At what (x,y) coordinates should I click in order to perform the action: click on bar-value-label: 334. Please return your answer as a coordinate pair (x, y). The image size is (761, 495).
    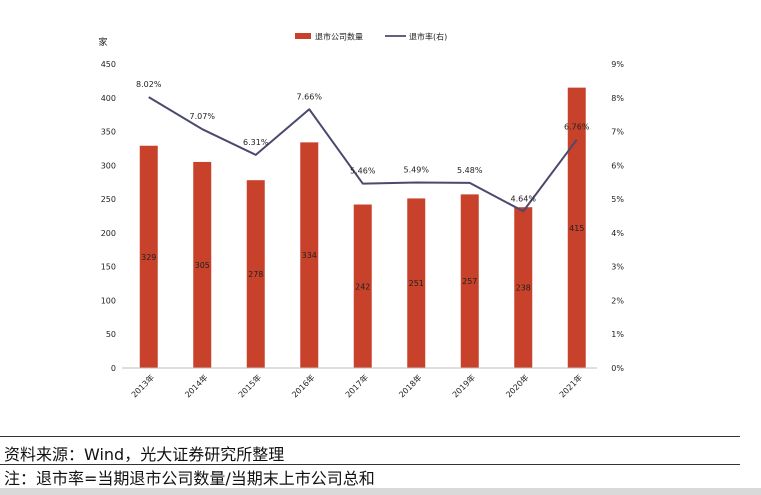
    Looking at the image, I should click on (309, 255).